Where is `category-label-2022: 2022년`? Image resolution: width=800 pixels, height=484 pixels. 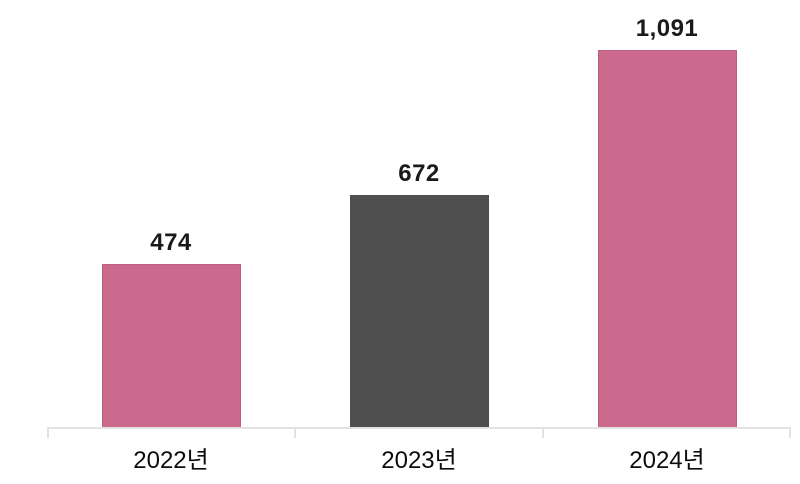 category-label-2022: 2022년 is located at coordinates (171, 460).